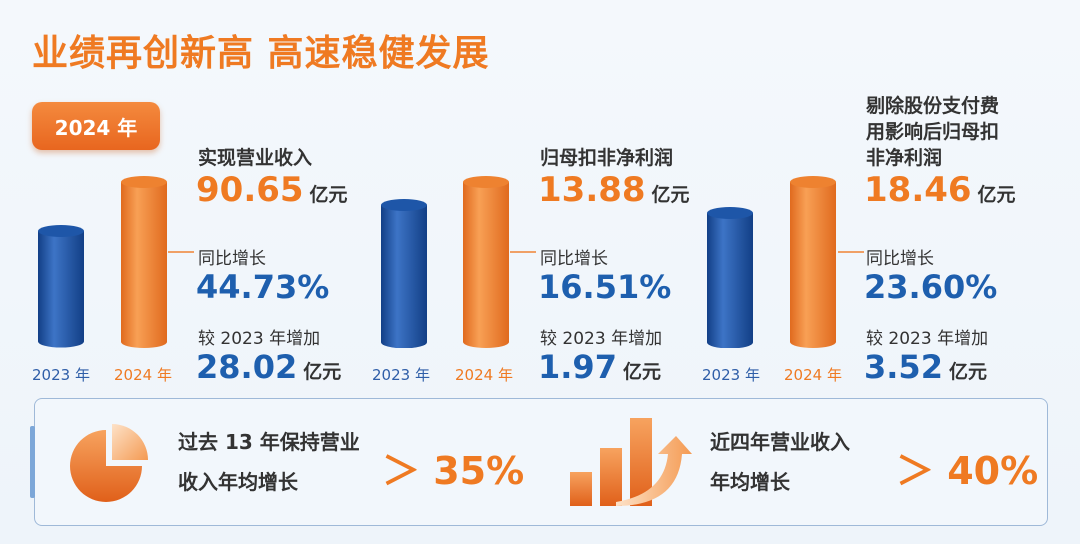 The image size is (1080, 544). I want to click on summary-left-line1: 过去 13 年保持营业, so click(269, 442).